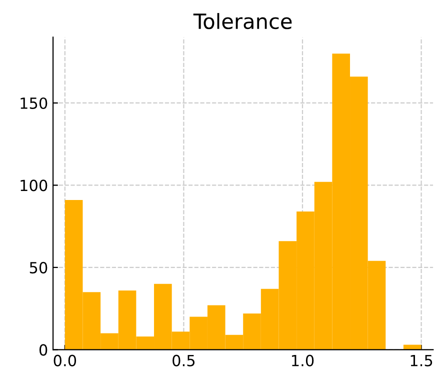  Describe the element at coordinates (34, 103) in the screenshot. I see `y-tick-label: 150` at that location.